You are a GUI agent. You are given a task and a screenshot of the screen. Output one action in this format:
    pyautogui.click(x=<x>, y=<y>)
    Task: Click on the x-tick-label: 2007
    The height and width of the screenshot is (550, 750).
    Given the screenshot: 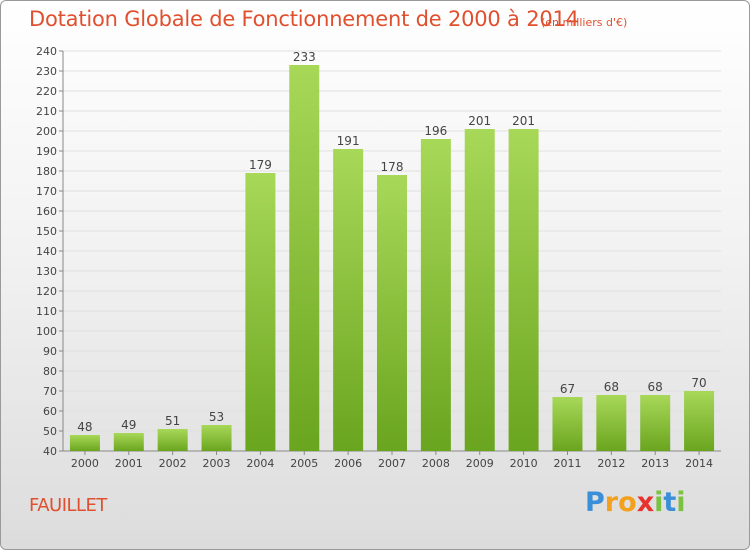 What is the action you would take?
    pyautogui.click(x=392, y=463)
    